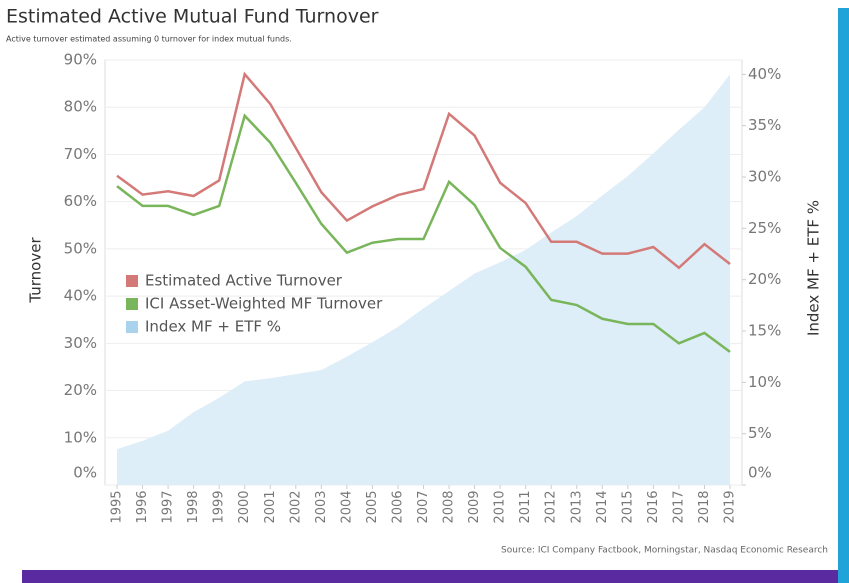 The width and height of the screenshot is (849, 583). What do you see at coordinates (474, 506) in the screenshot?
I see `x-tick-label: 2009` at bounding box center [474, 506].